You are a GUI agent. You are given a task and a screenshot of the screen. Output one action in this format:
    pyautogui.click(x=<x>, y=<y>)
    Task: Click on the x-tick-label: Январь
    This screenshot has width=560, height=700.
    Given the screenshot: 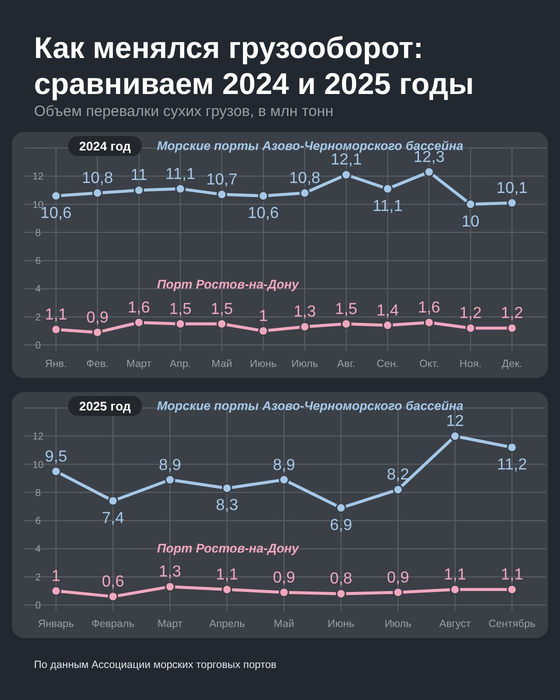 What is the action you would take?
    pyautogui.click(x=56, y=624)
    